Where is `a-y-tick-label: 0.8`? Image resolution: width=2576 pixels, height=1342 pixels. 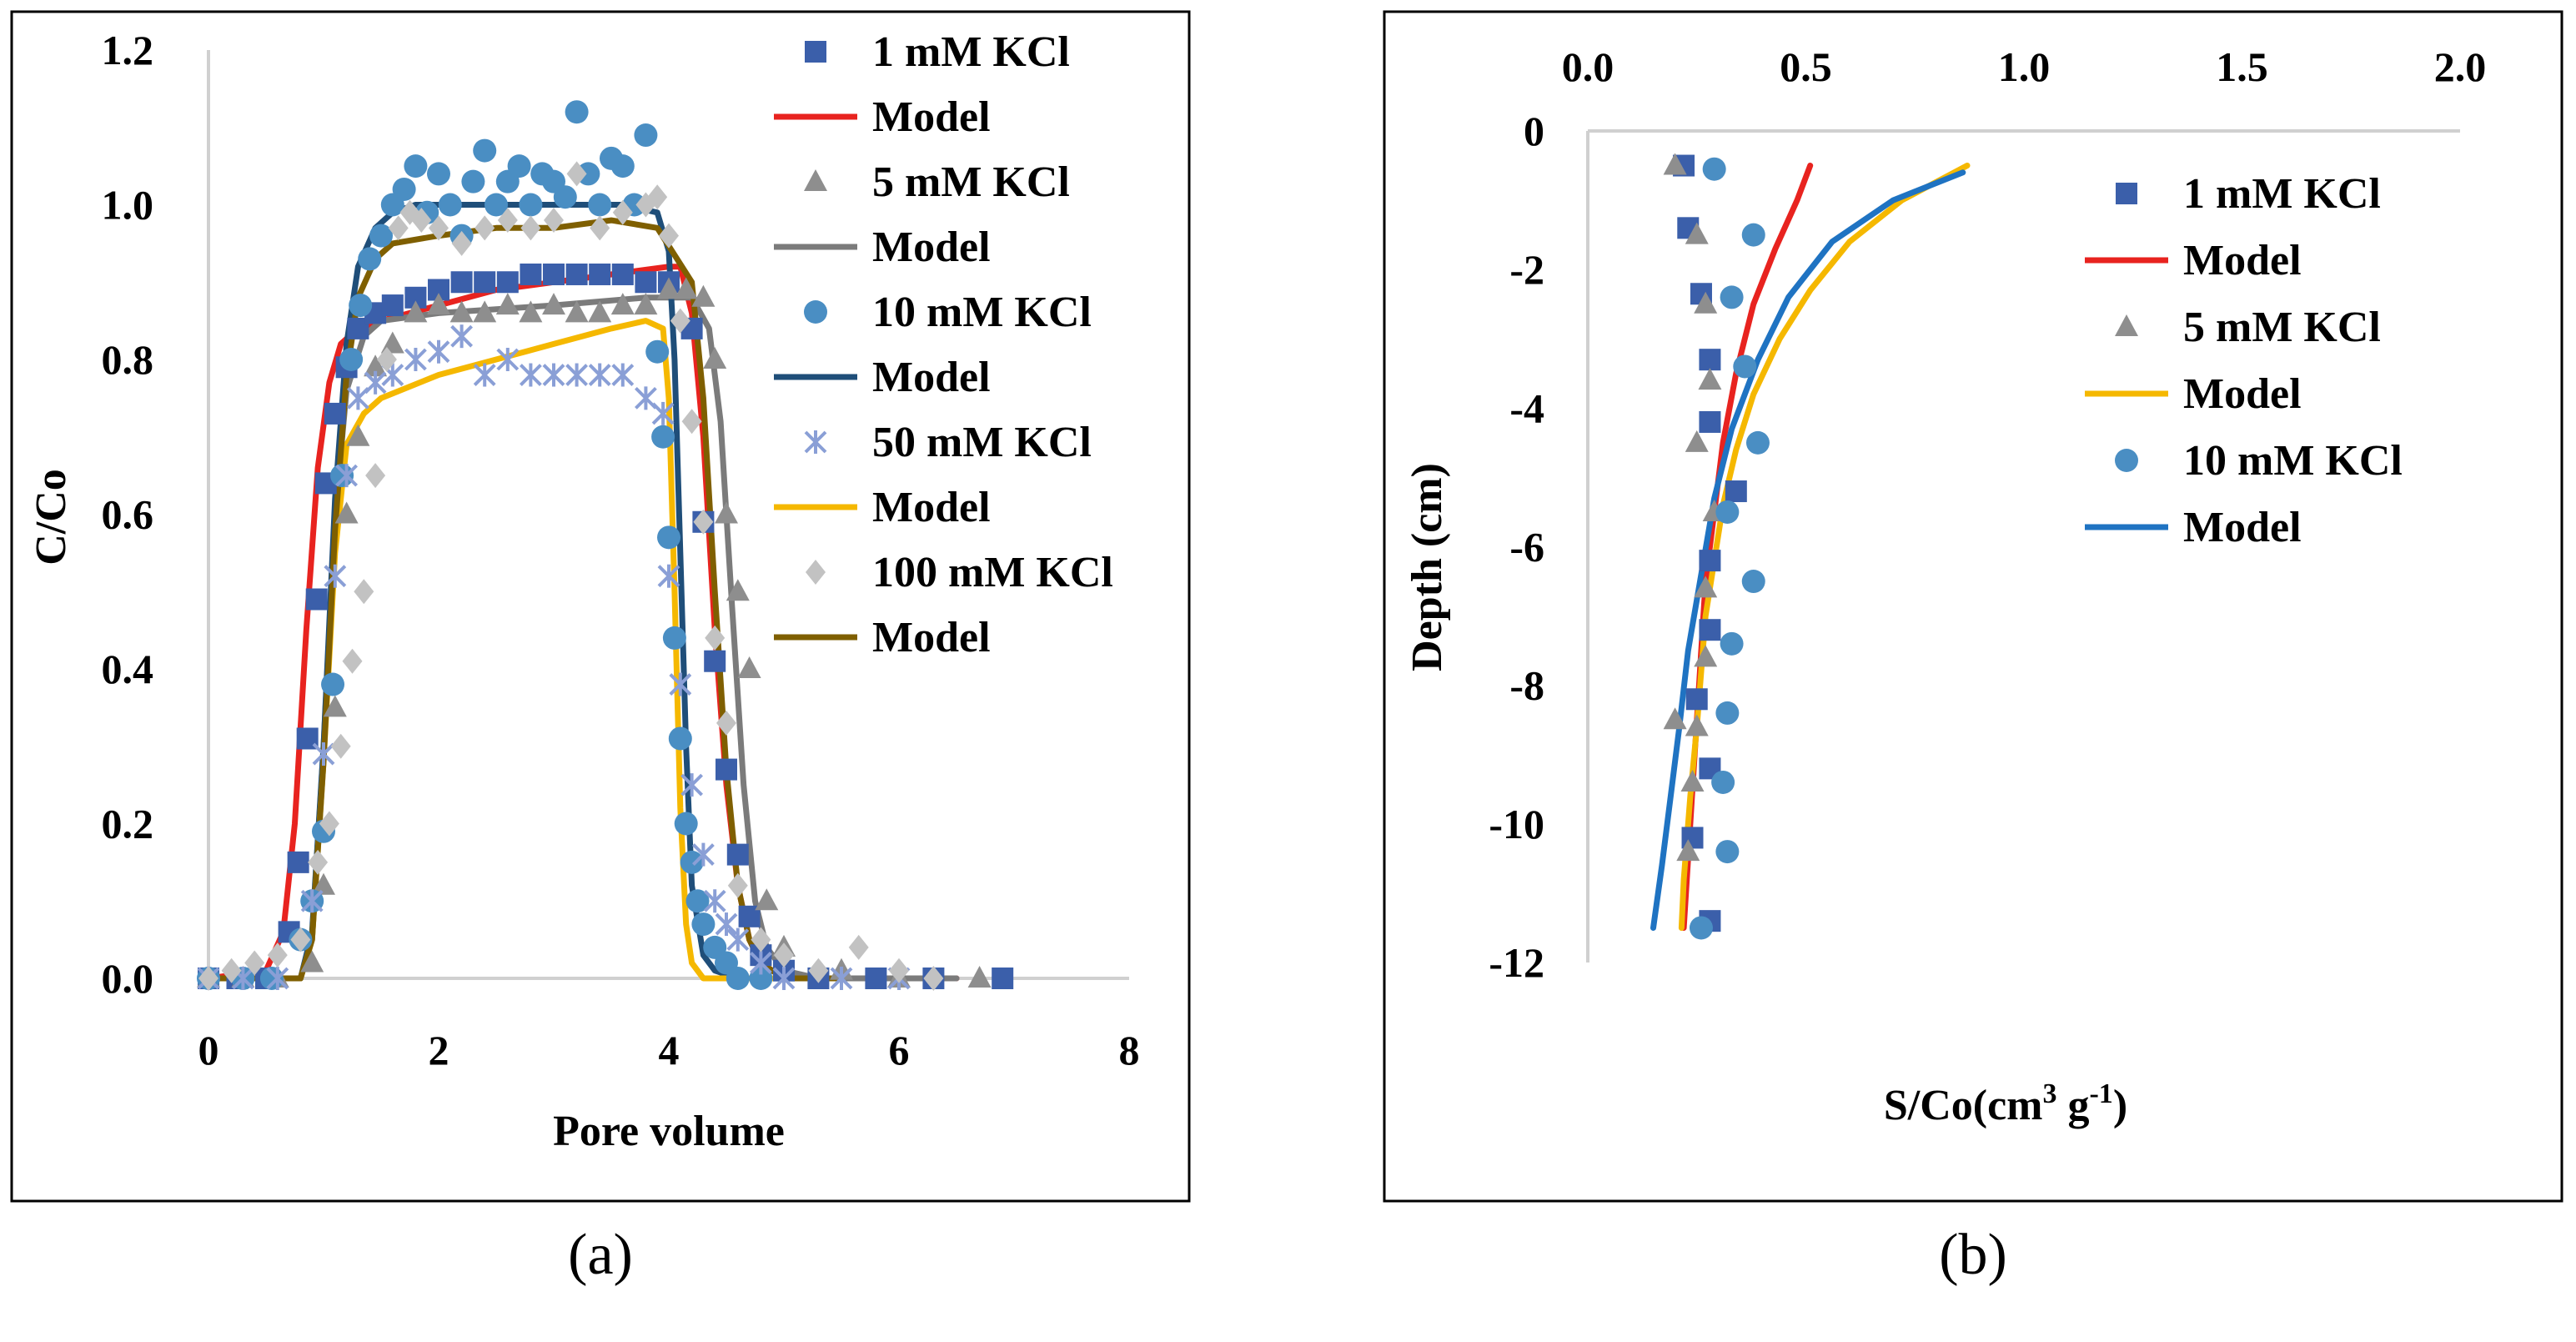 a-y-tick-label: 0.8 is located at coordinates (128, 359).